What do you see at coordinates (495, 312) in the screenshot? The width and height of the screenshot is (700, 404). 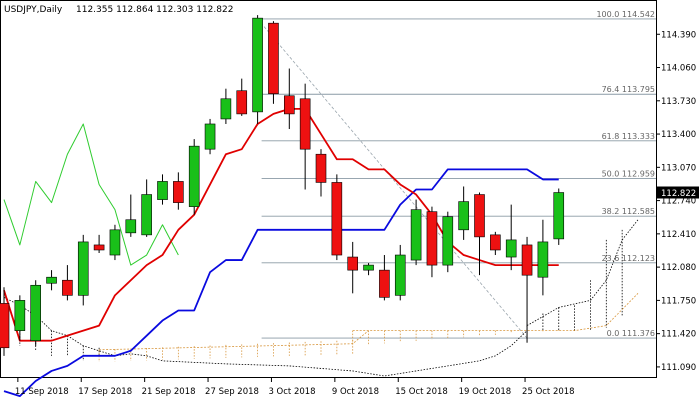 I see `senkou-span-lower-line` at bounding box center [495, 312].